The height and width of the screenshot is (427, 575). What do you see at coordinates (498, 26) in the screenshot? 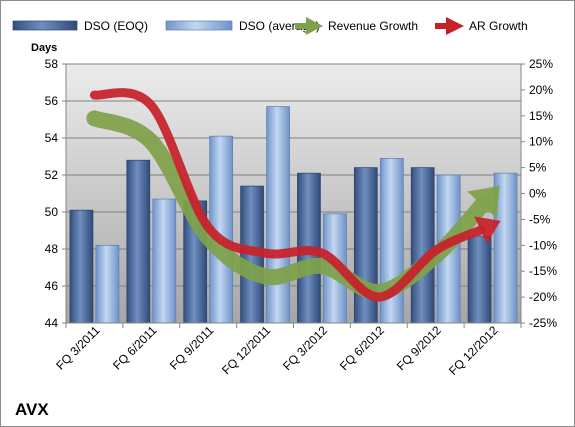
I see `legend-label-ar-growth: AR Growth` at bounding box center [498, 26].